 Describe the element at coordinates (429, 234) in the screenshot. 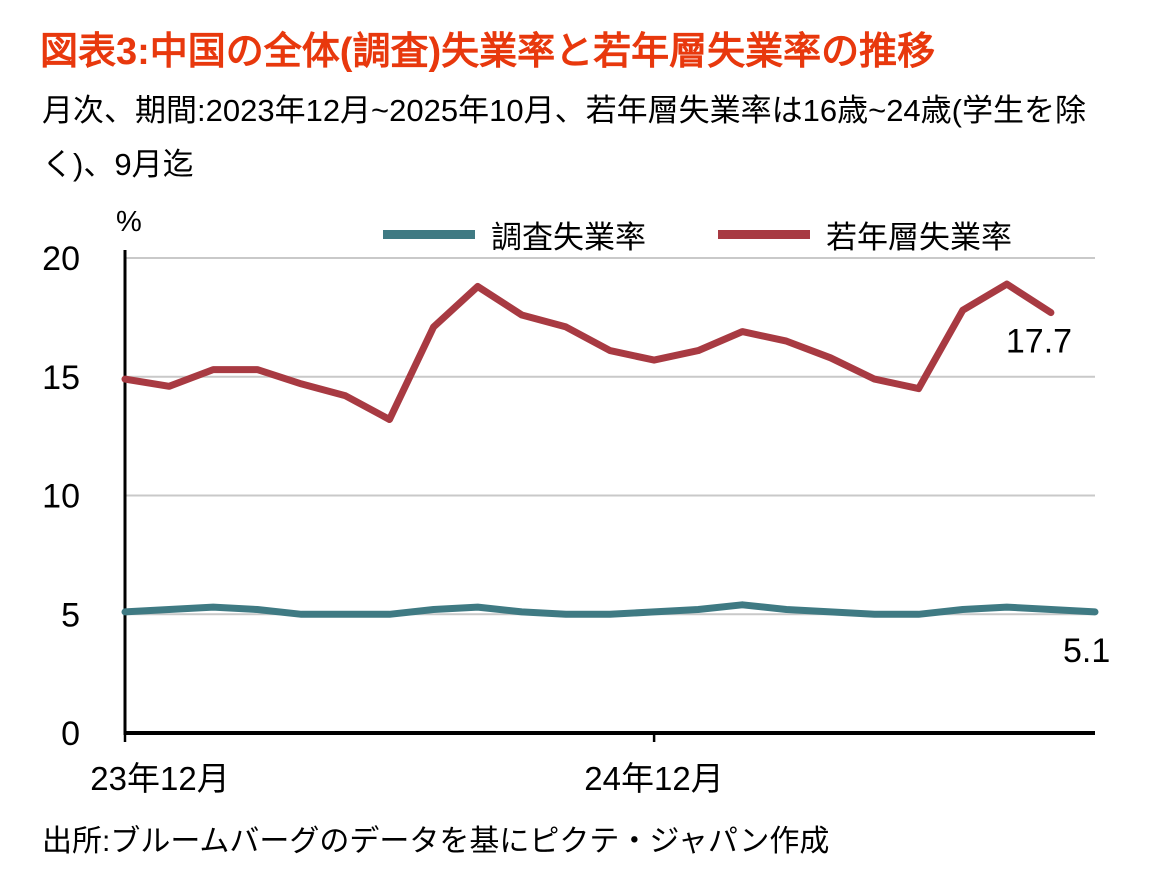

I see `legend-swatch-survey` at that location.